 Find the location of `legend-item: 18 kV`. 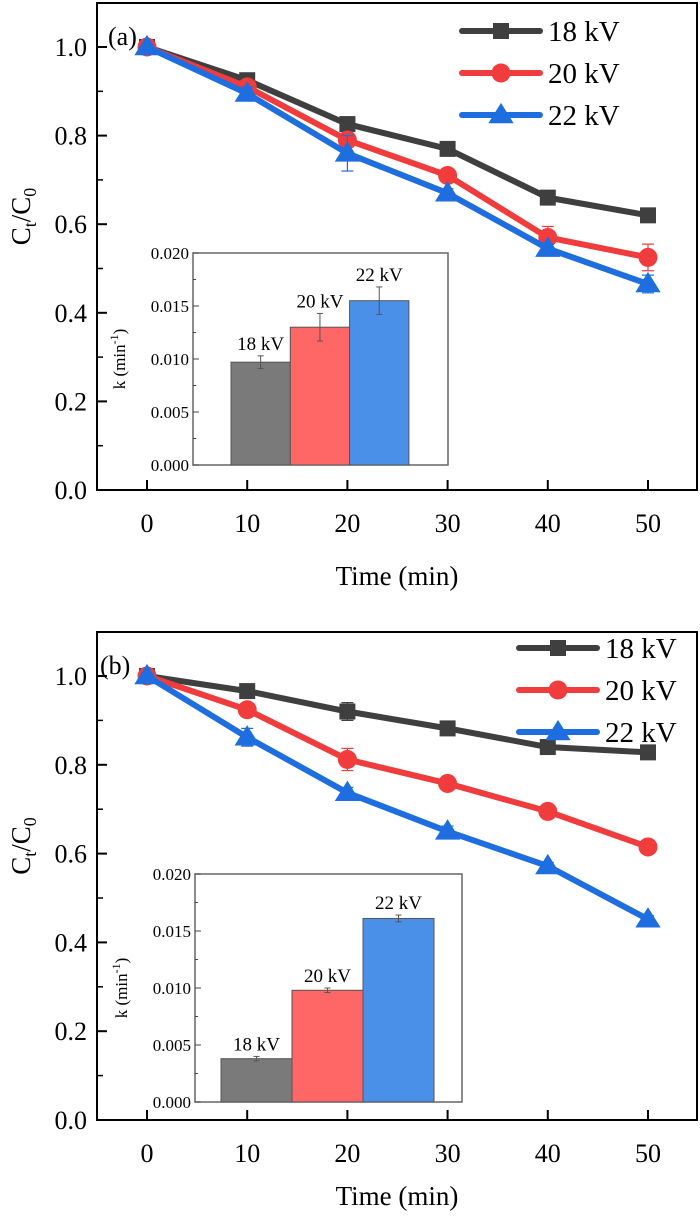

legend-item: 18 kV is located at coordinates (596, 649).